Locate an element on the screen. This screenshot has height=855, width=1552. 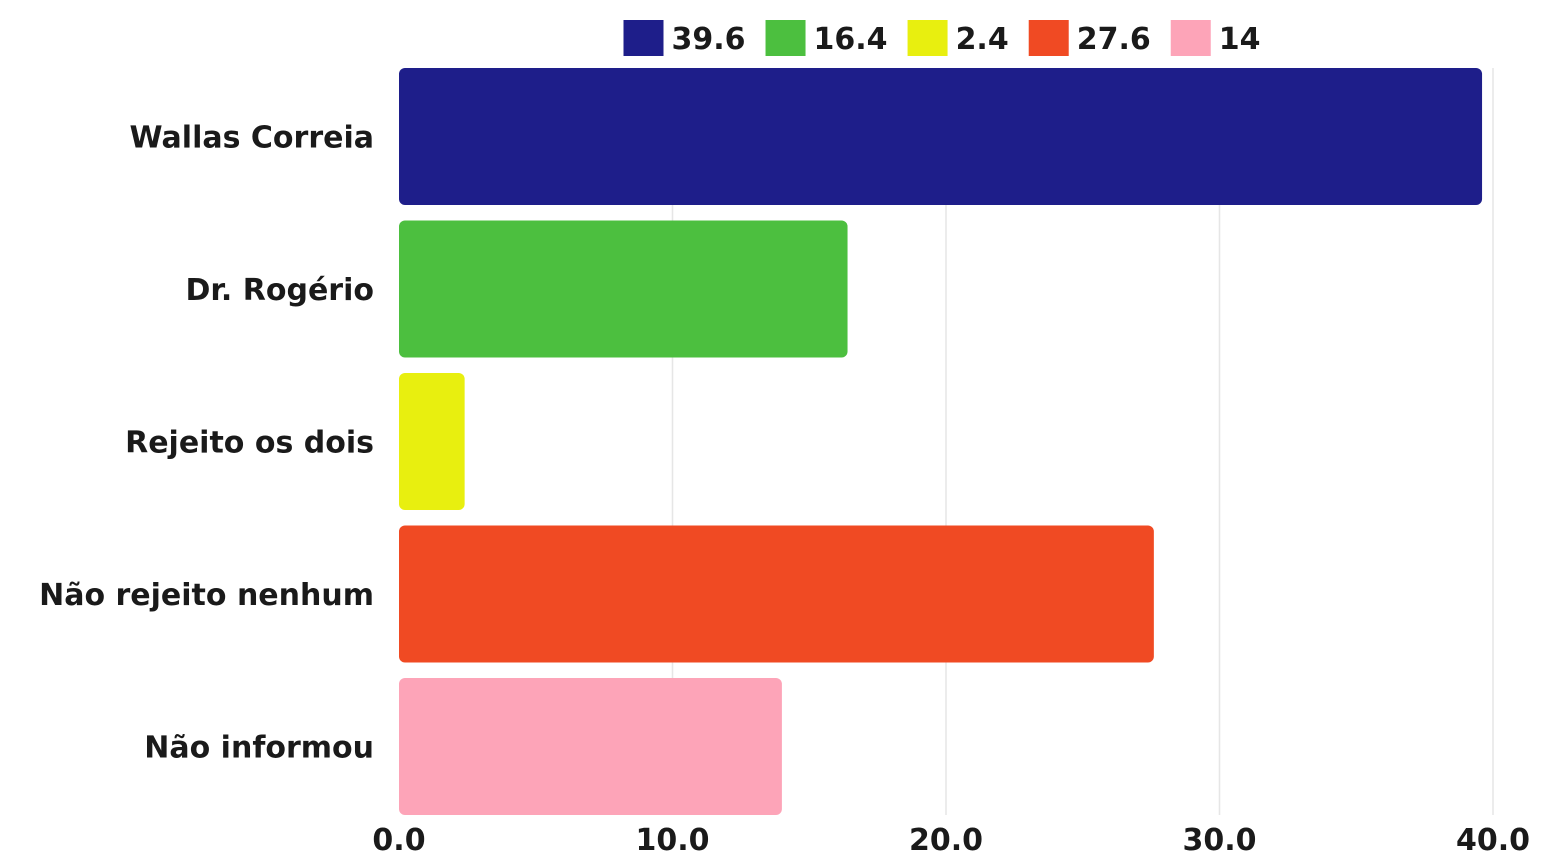
x-tick-label: 30.0 is located at coordinates (1219, 839).